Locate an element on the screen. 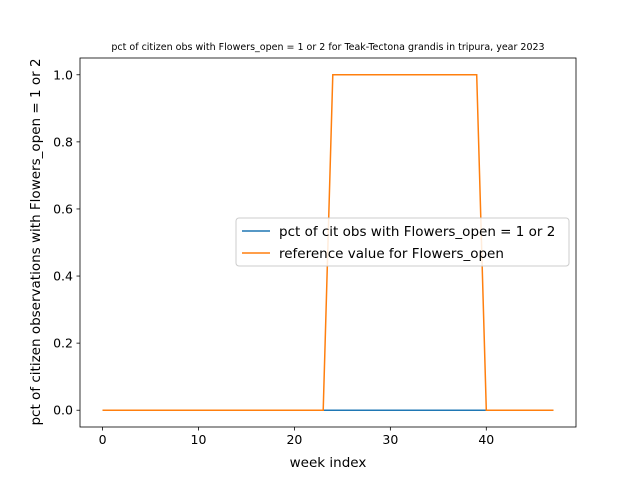 This screenshot has height=480, width=640. legend-box is located at coordinates (402, 242).